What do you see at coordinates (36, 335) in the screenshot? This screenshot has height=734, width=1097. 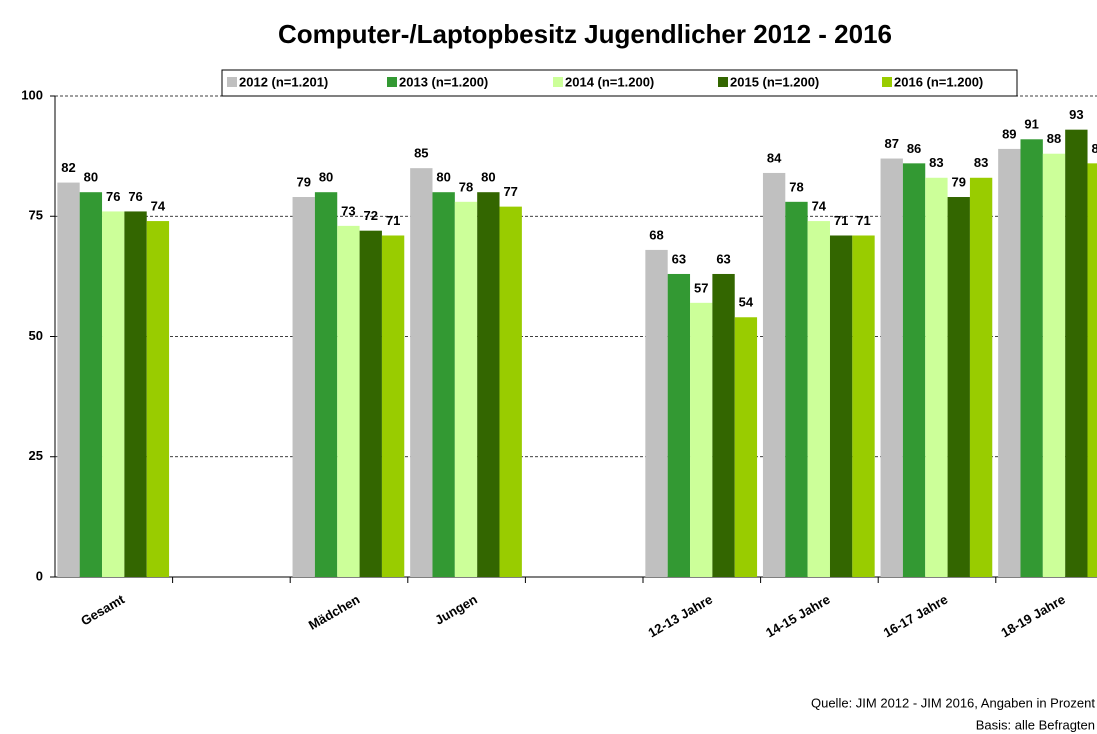 I see `y-tick-label: 50` at bounding box center [36, 335].